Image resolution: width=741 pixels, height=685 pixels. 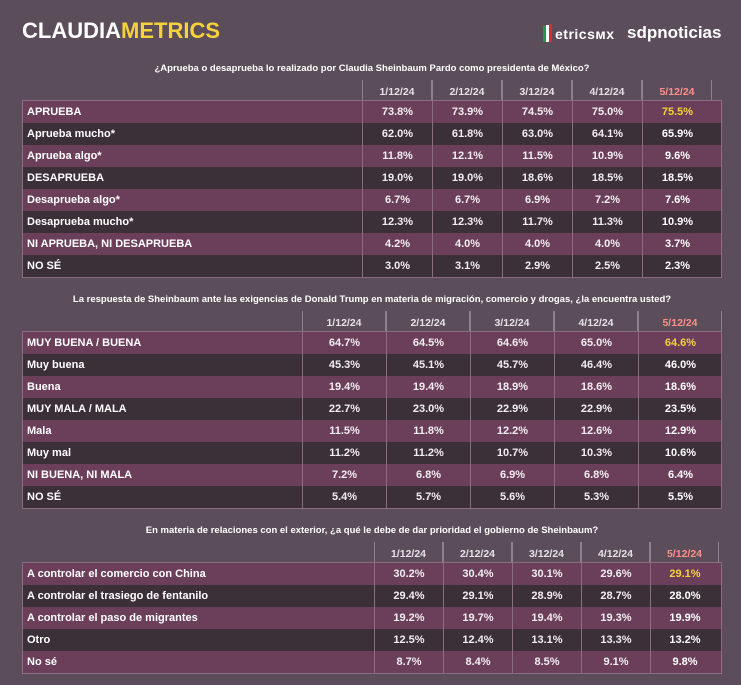 What do you see at coordinates (84, 343) in the screenshot?
I see `row-label: MUY BUENA / BUENA` at bounding box center [84, 343].